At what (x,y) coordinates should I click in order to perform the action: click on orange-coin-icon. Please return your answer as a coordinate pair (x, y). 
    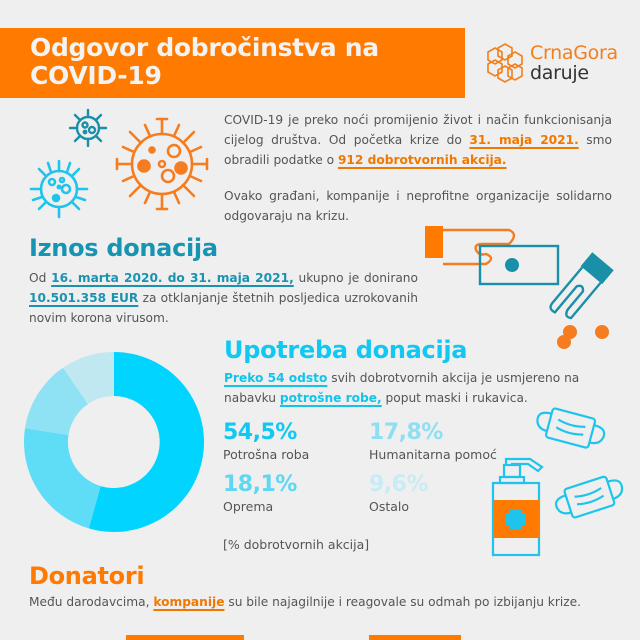
    Looking at the image, I should click on (564, 342).